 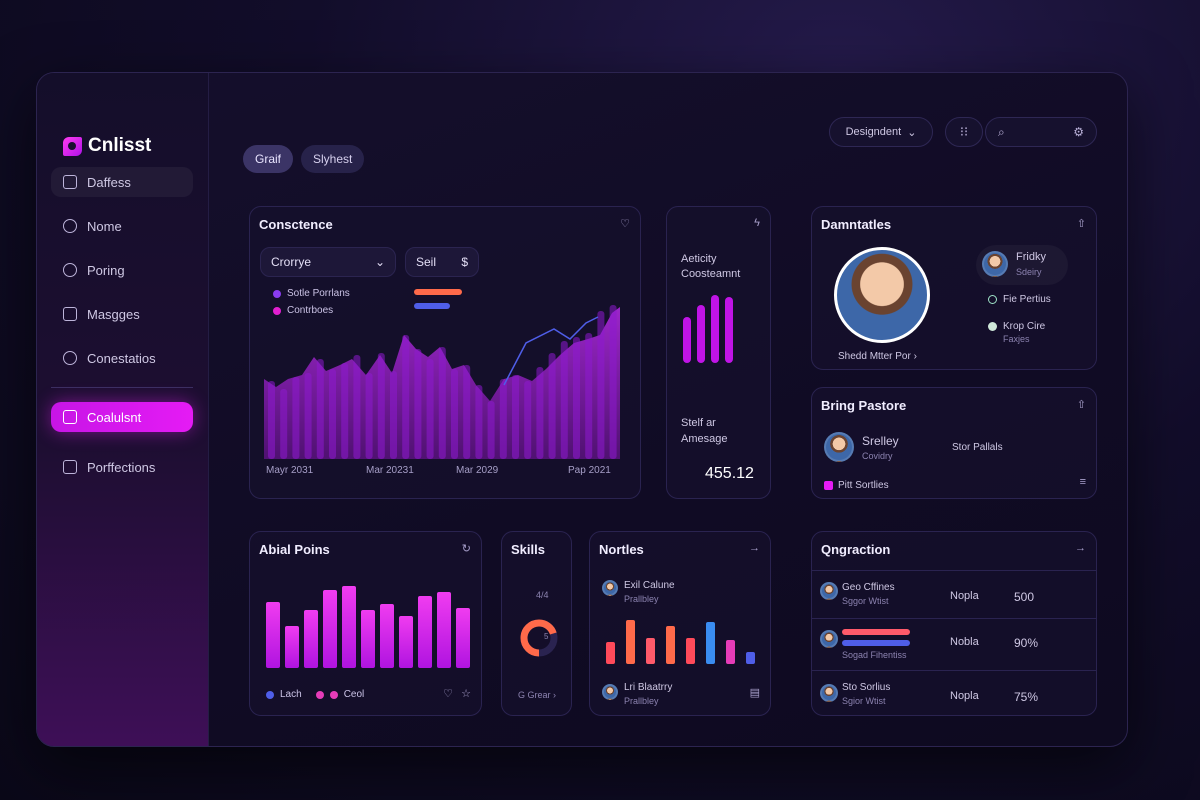 I want to click on sidebar-item-label: Masgges, so click(x=113, y=314).